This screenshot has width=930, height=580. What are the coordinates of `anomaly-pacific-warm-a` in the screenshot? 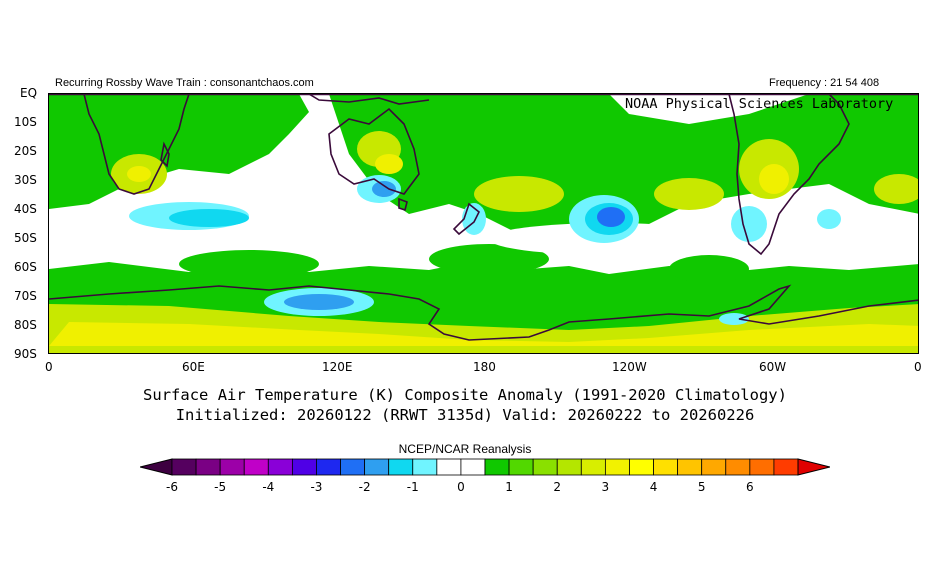 It's located at (519, 194).